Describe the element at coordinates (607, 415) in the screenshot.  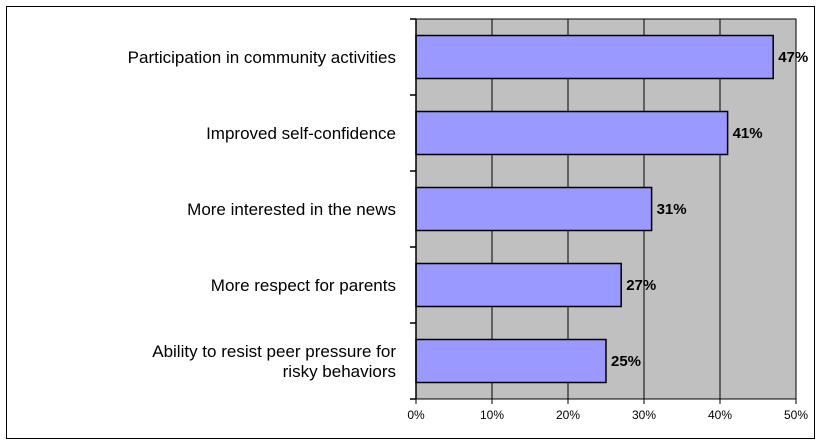
I see `tick-labels: 0% 10% 20% 30% 40% 50%` at that location.